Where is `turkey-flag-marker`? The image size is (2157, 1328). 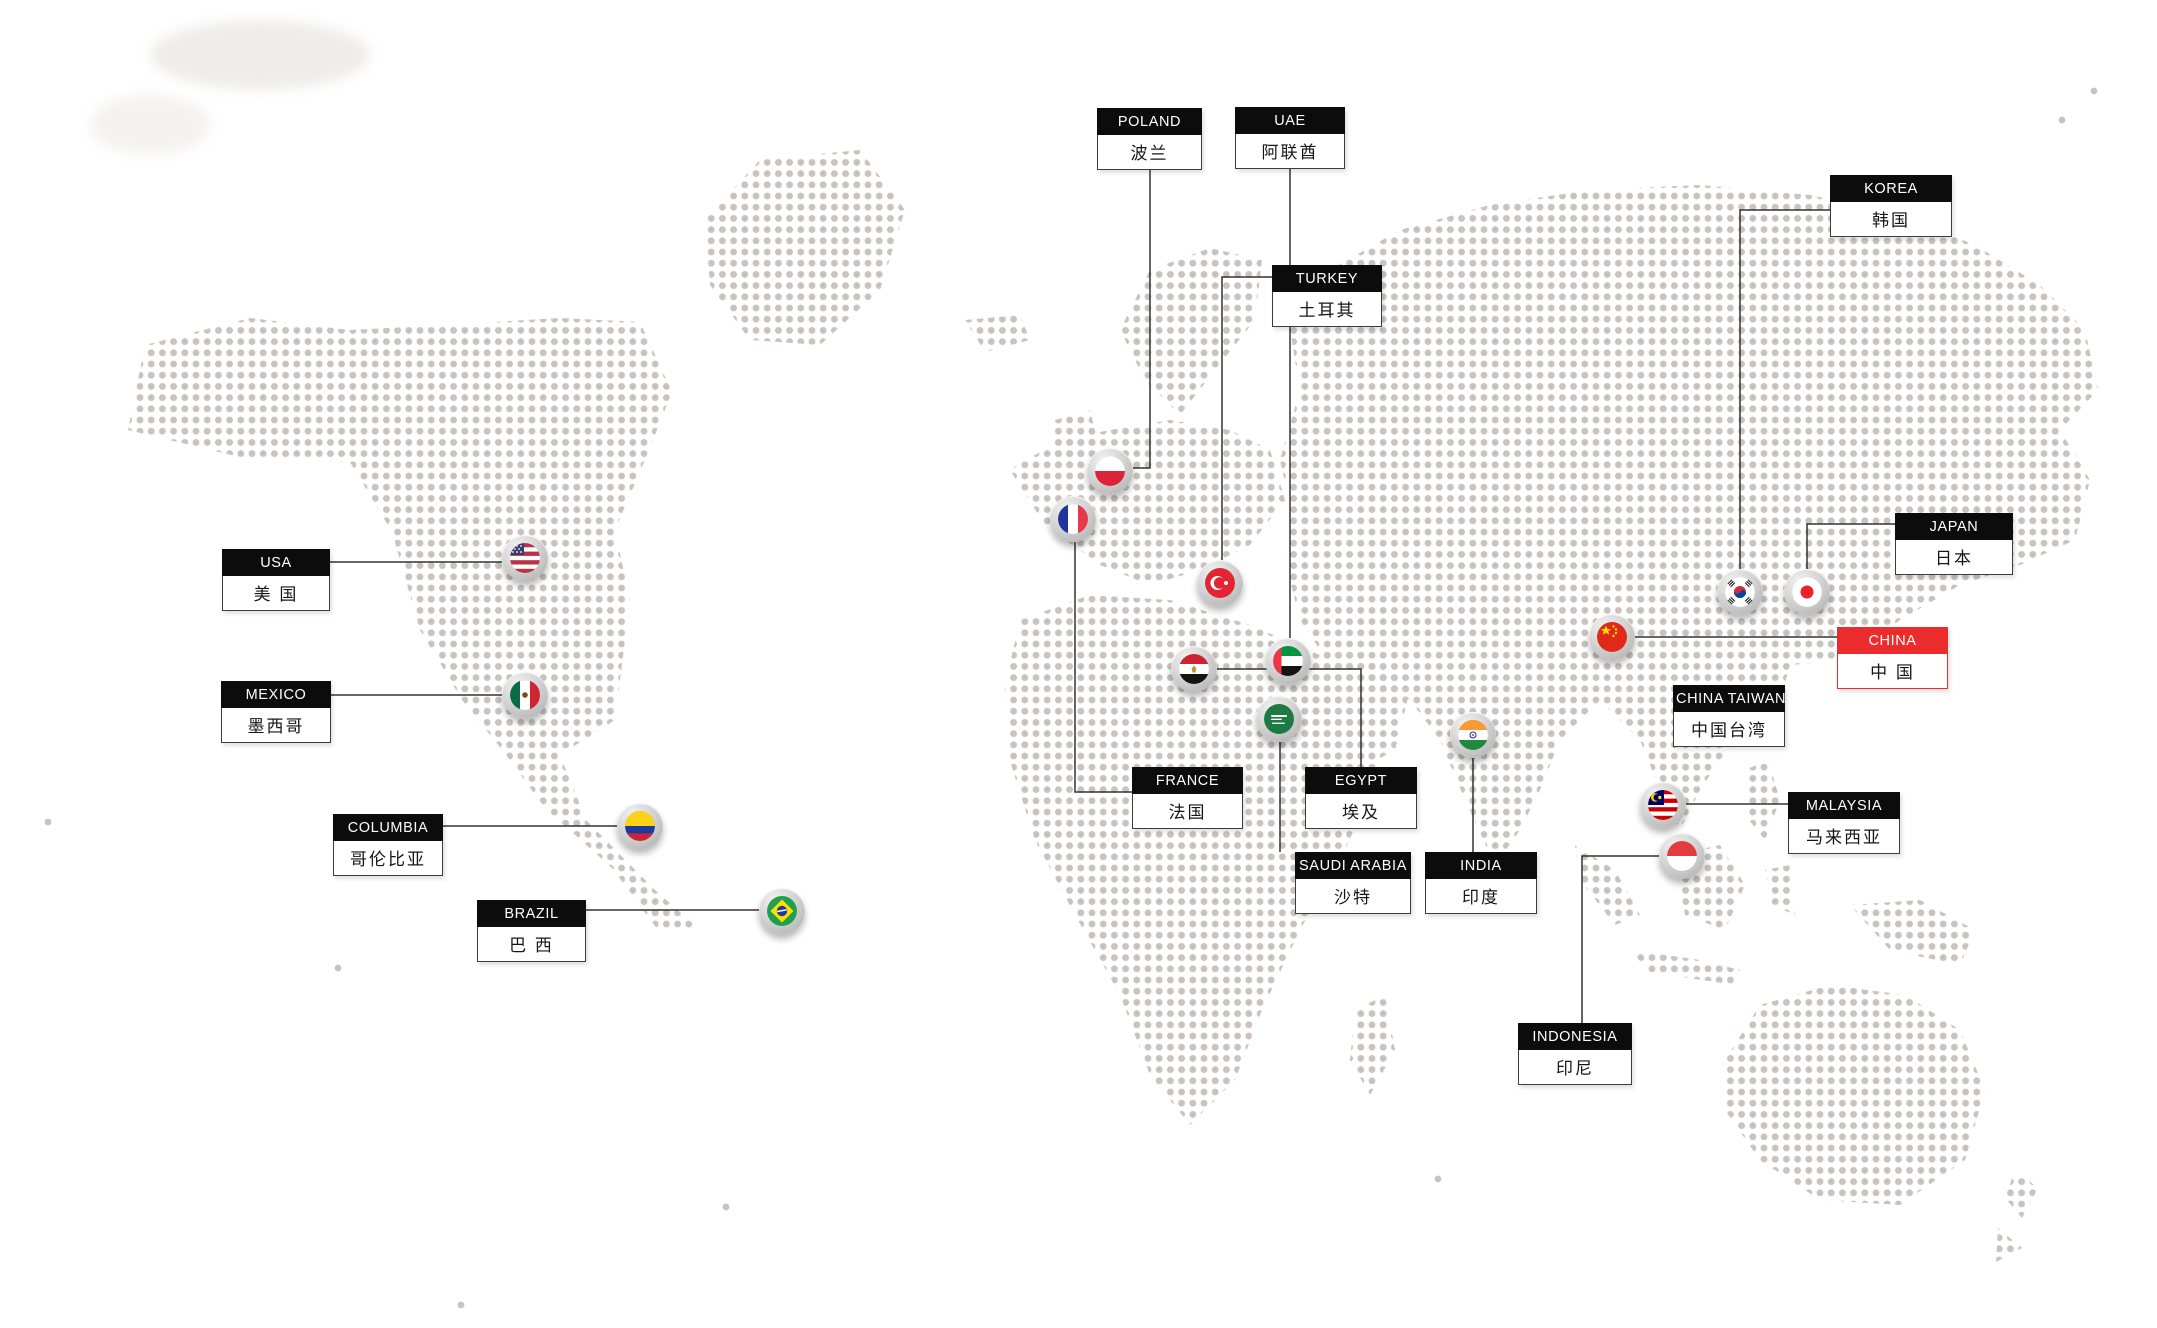
turkey-flag-marker is located at coordinates (1220, 583).